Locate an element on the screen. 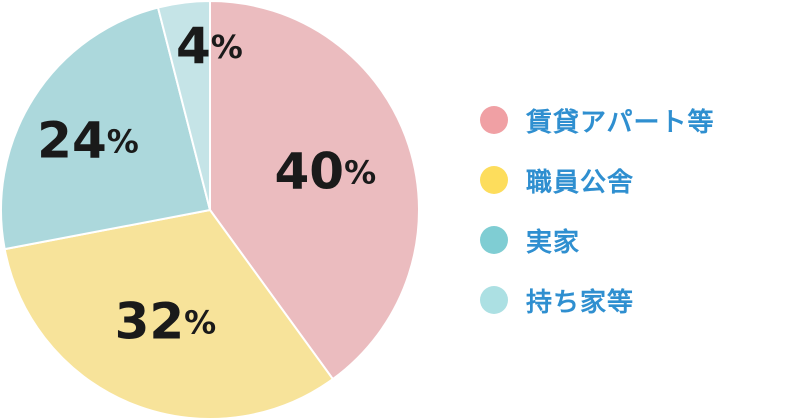  legend-item: 賃貸アパート等 is located at coordinates (597, 120).